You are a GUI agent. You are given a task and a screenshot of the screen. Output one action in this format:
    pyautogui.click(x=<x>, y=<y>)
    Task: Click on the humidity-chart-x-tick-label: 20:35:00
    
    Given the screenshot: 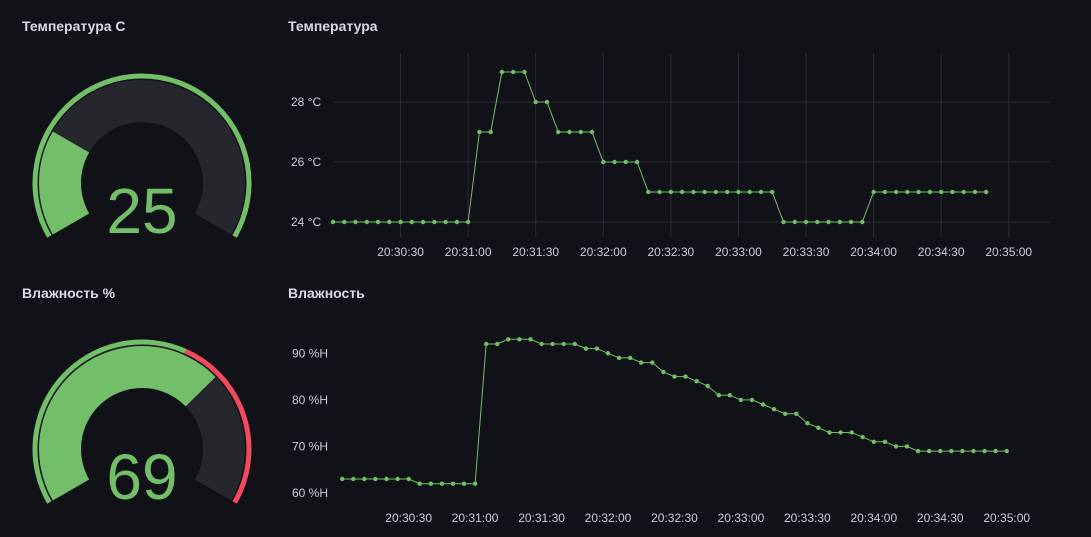 What is the action you would take?
    pyautogui.click(x=1006, y=518)
    